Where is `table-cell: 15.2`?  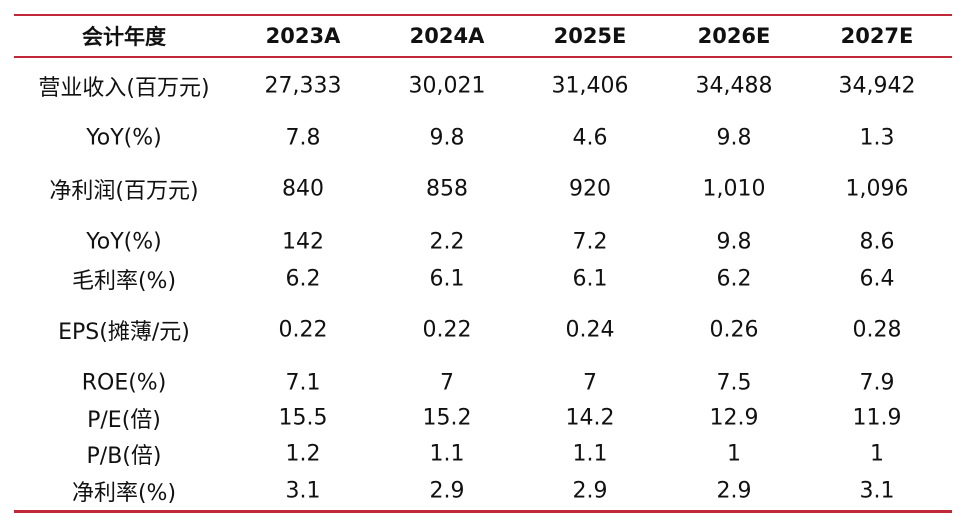
table-cell: 15.2 is located at coordinates (447, 418).